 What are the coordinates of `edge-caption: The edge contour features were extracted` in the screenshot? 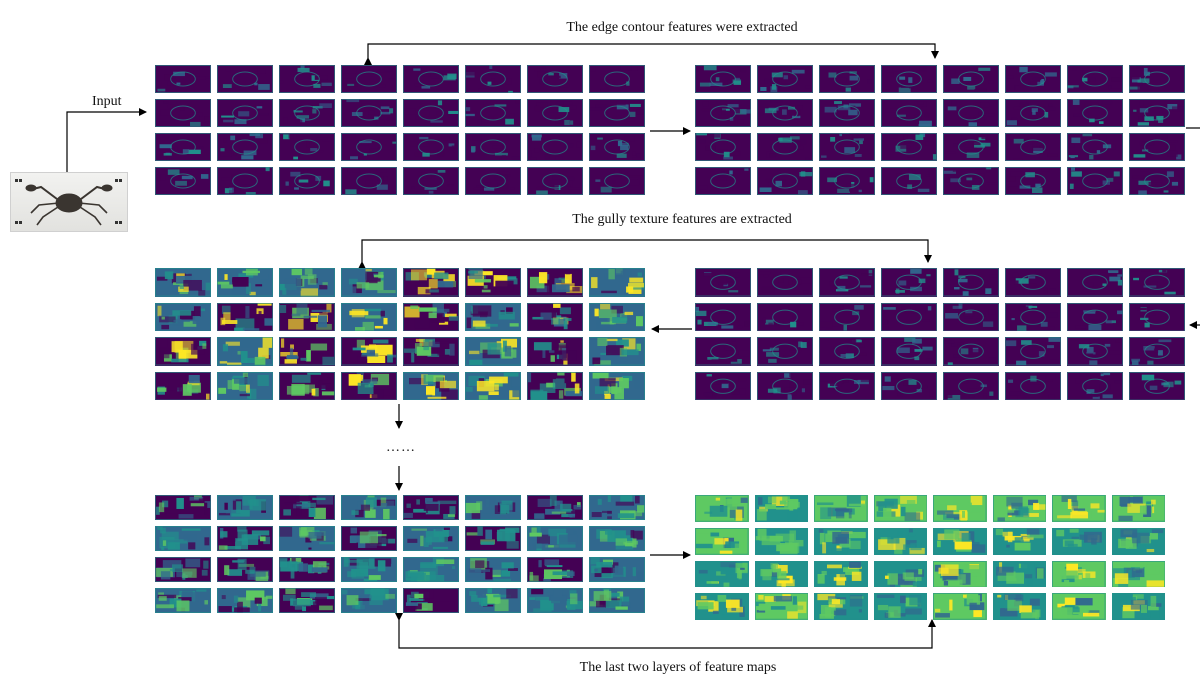 It's located at (682, 27).